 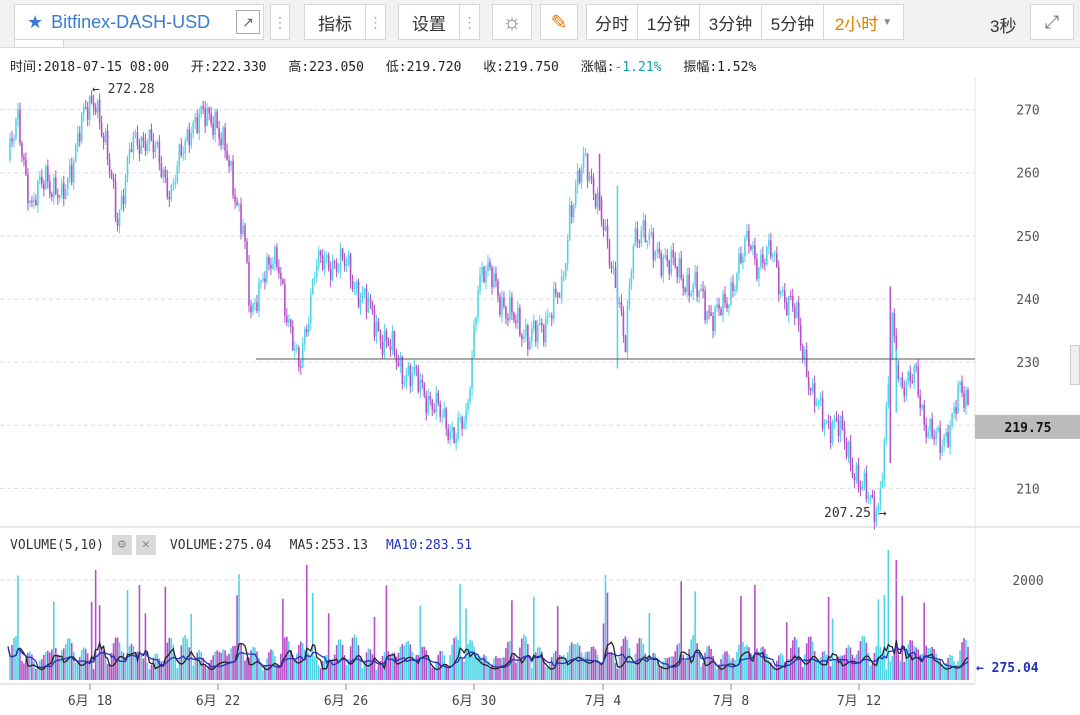 I want to click on draw-button: ✎, so click(x=559, y=22).